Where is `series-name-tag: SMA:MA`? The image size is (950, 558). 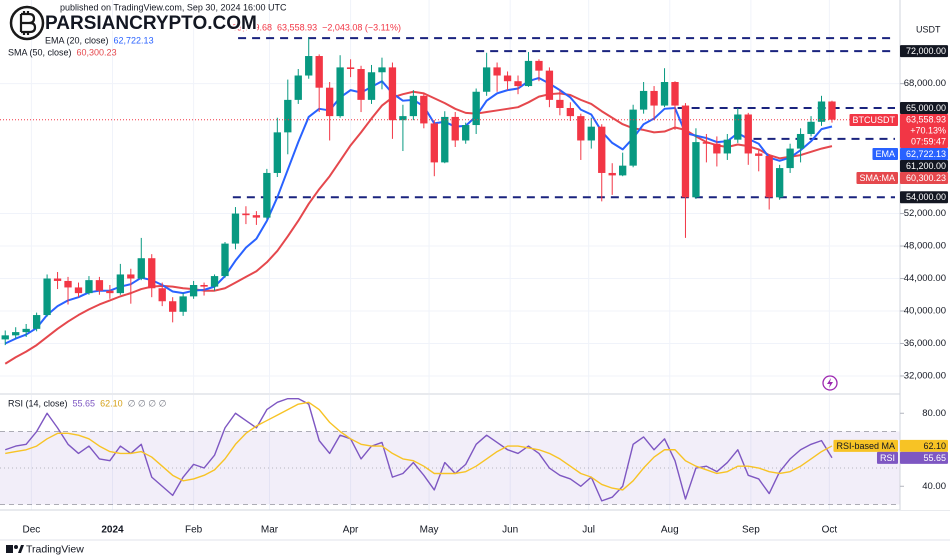 series-name-tag: SMA:MA is located at coordinates (877, 178).